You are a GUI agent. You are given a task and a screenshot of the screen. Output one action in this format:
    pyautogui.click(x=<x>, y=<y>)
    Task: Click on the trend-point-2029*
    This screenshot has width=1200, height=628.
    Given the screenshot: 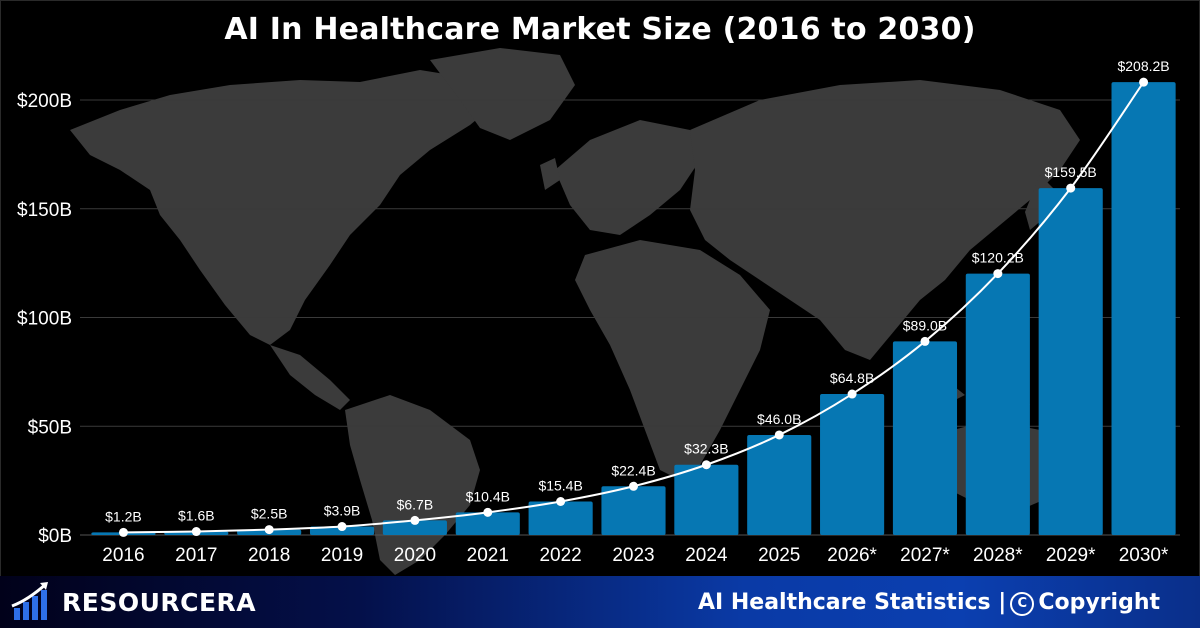 What is the action you would take?
    pyautogui.click(x=1071, y=188)
    